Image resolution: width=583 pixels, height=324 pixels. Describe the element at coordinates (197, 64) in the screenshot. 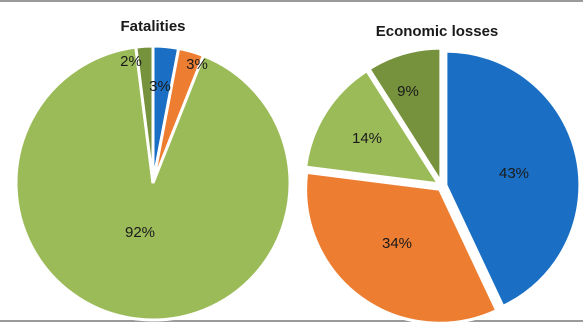

I see `fatalities-data-label-1: 3%` at that location.